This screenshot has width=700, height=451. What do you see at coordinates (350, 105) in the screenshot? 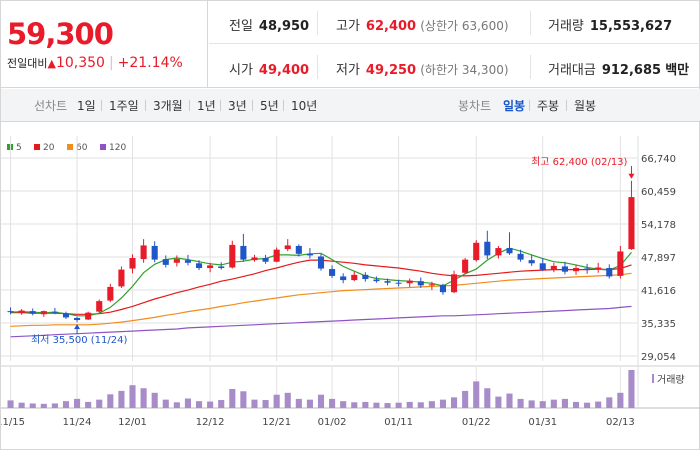
I see `period-tabs: 선차트 1일 1주일 3개월 1년 3년 5년 10년 봉차트 일봉 주봉 월봉` at bounding box center [350, 105].